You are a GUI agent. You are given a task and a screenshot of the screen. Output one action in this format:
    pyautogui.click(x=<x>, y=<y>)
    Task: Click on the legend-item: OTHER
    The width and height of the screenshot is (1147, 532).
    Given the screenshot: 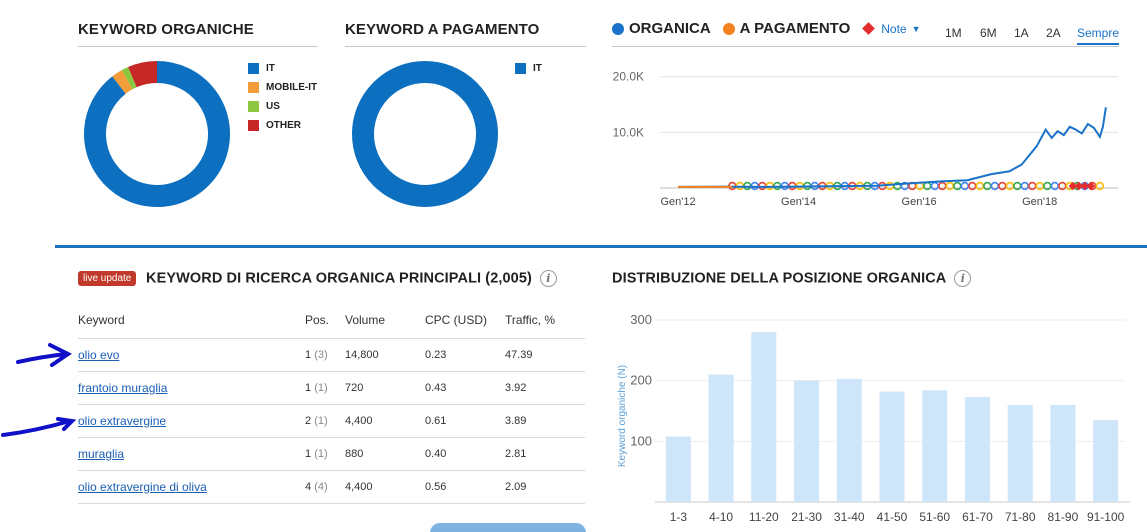 What is the action you would take?
    pyautogui.click(x=274, y=125)
    